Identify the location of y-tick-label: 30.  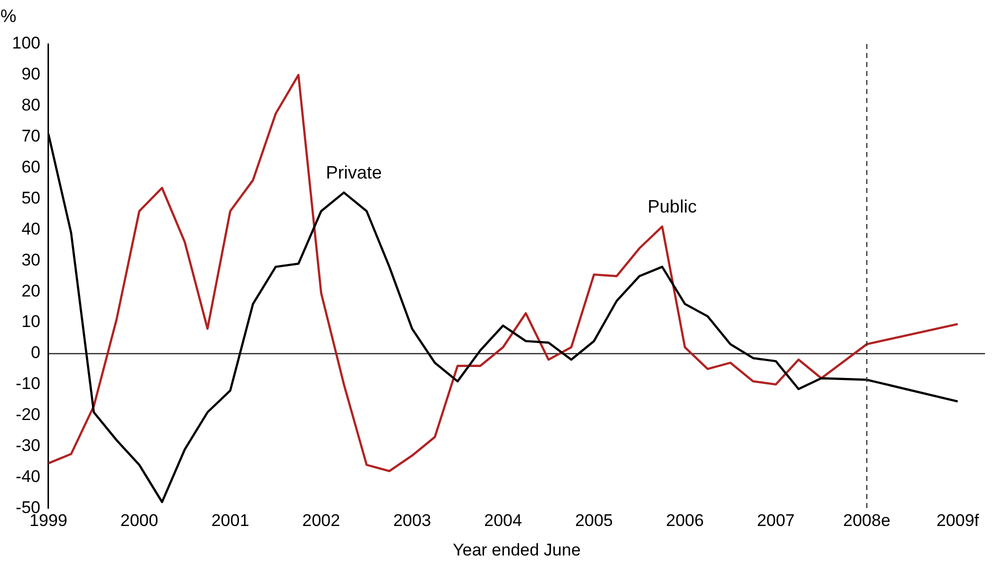
(30, 260).